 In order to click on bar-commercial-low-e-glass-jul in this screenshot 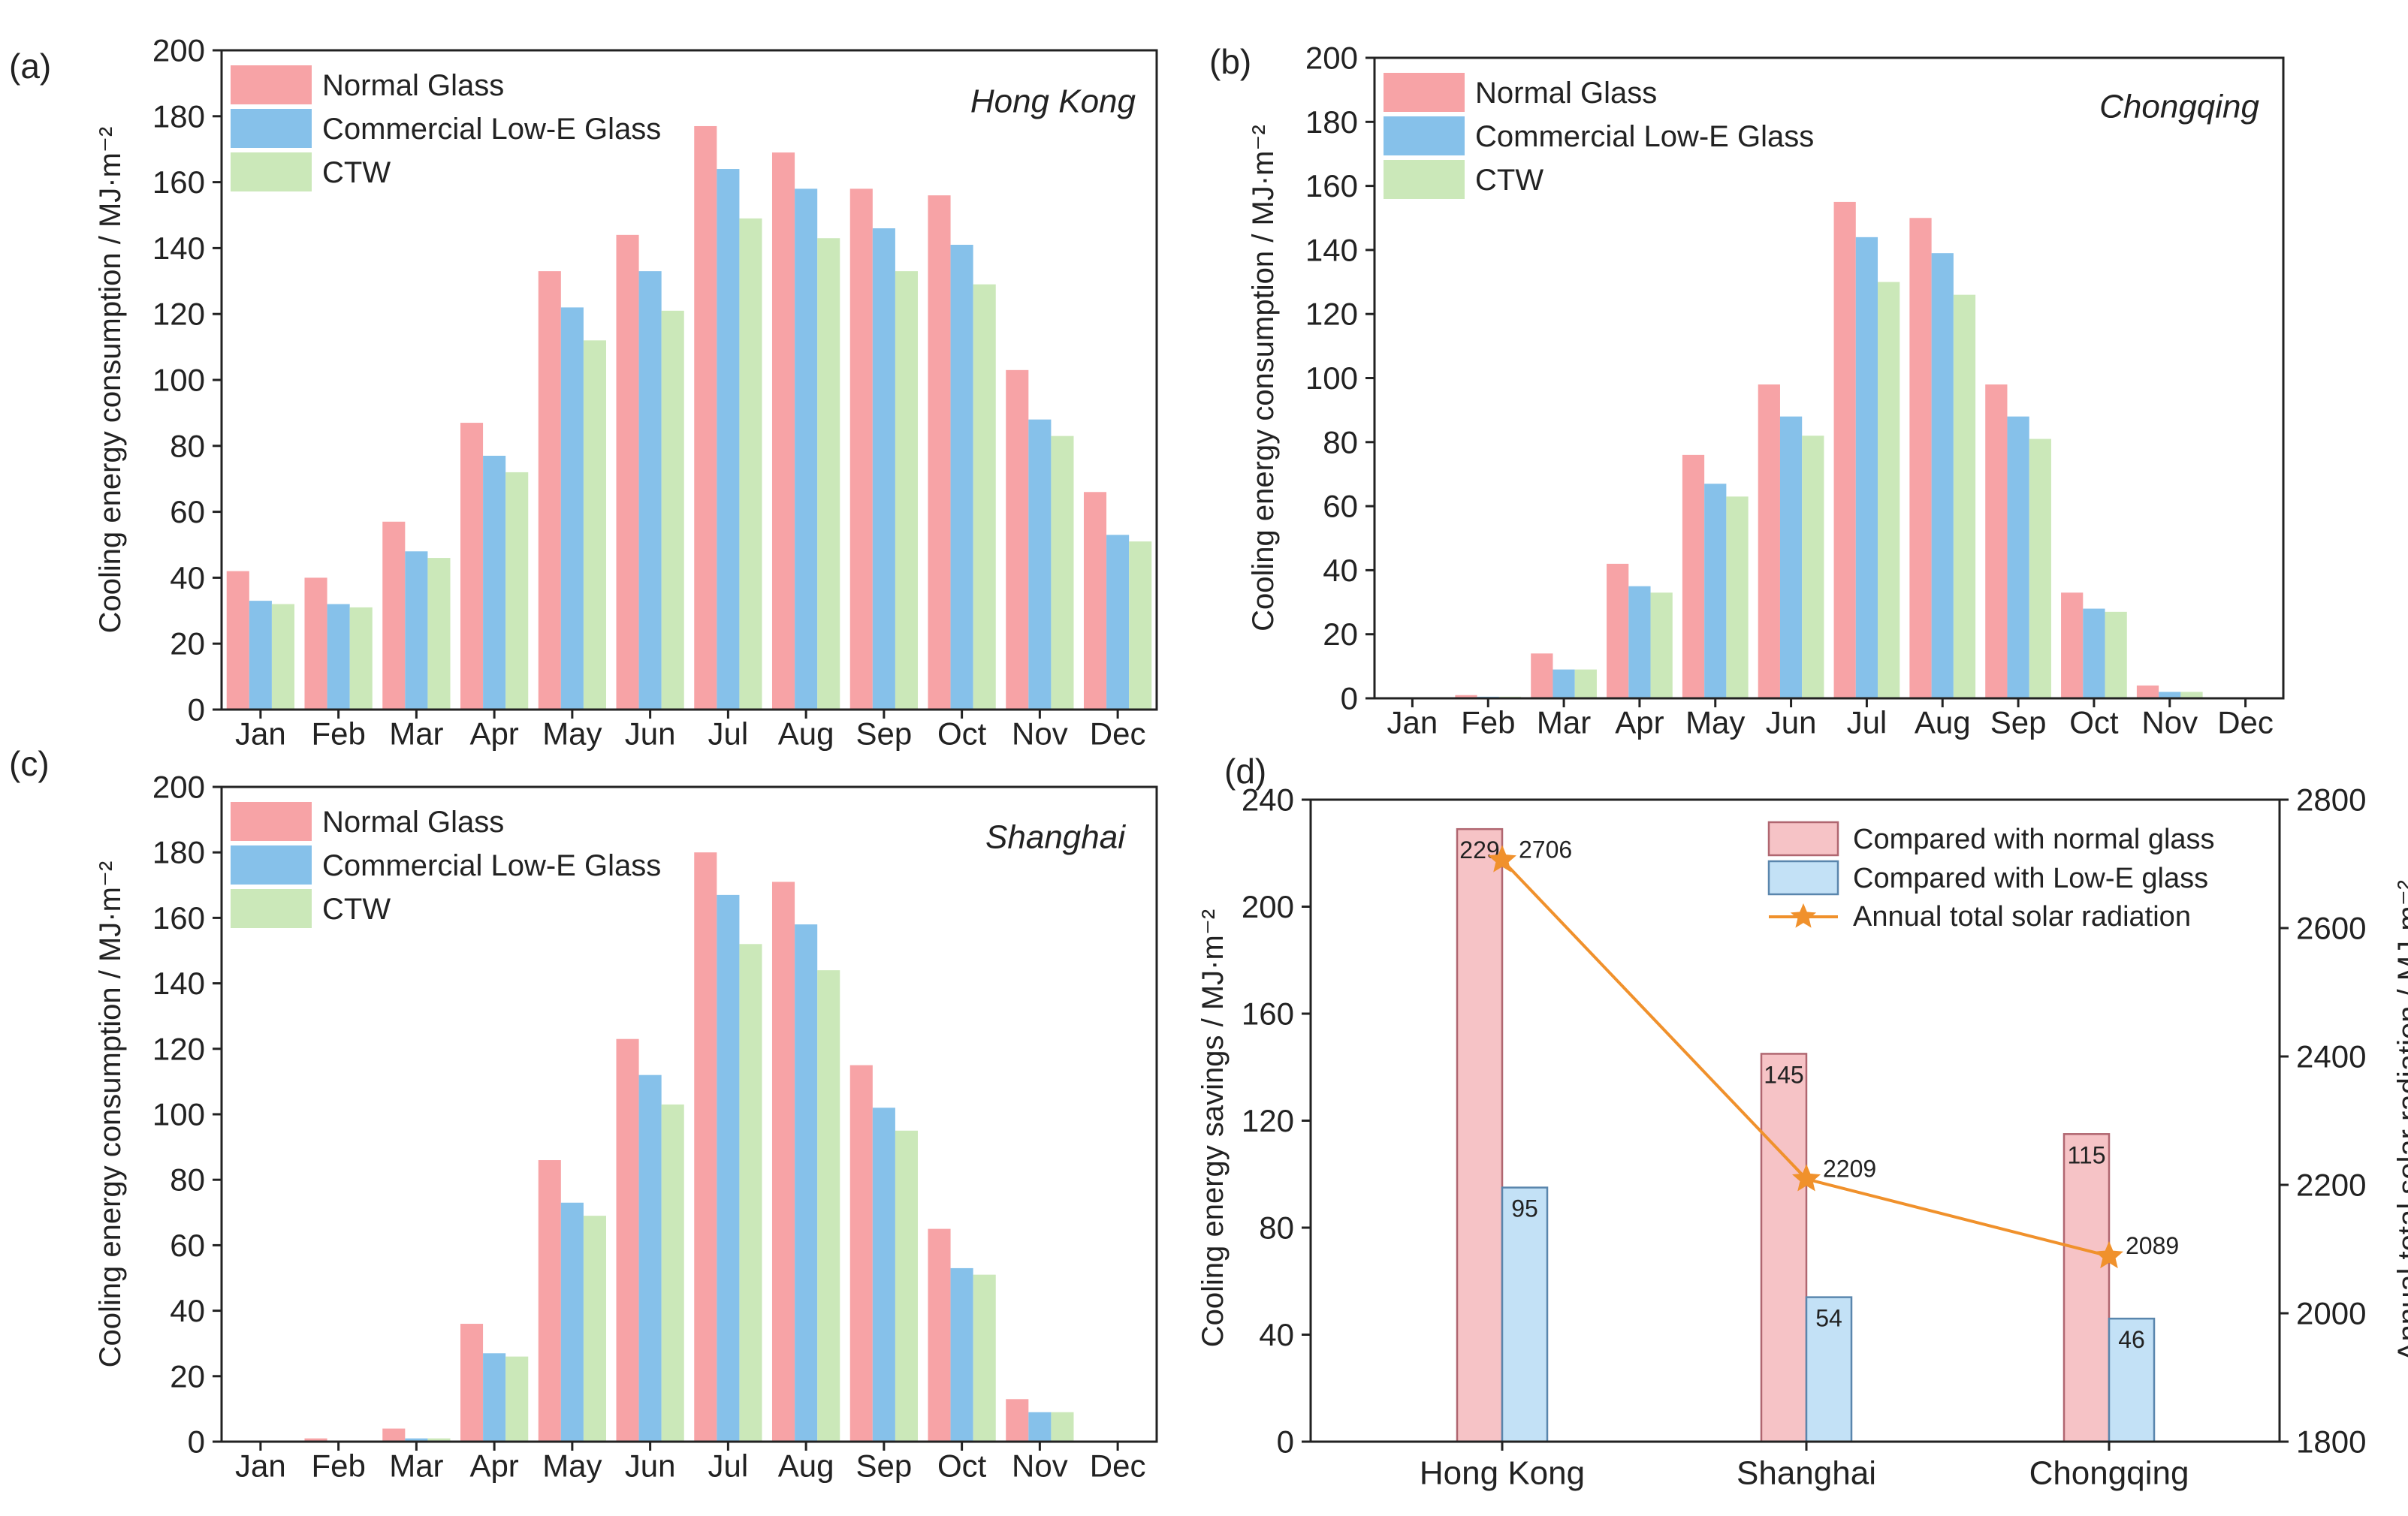, I will do `click(1866, 468)`.